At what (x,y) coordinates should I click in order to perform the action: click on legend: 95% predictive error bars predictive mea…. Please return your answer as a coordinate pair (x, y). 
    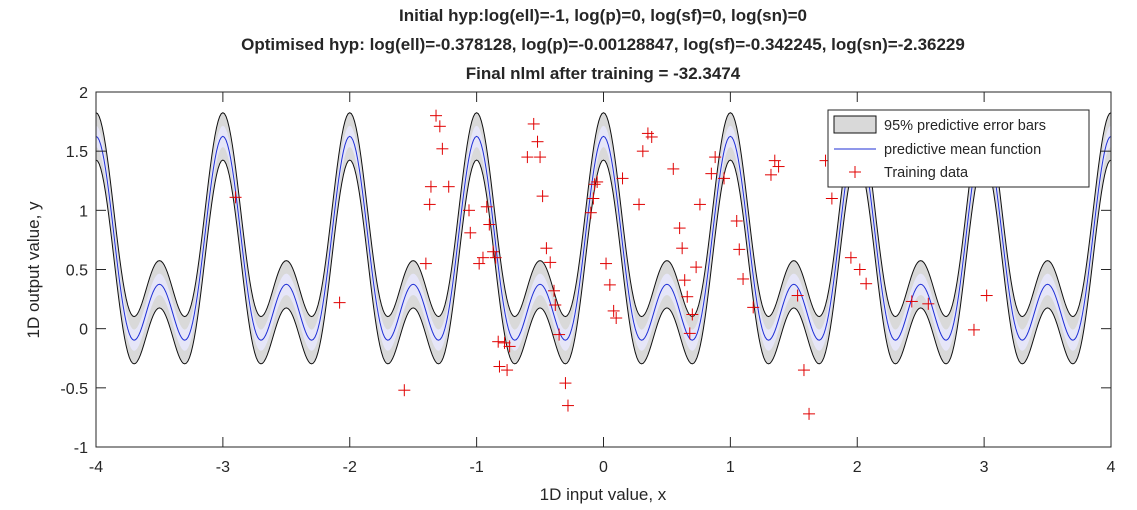
    Looking at the image, I should click on (958, 148).